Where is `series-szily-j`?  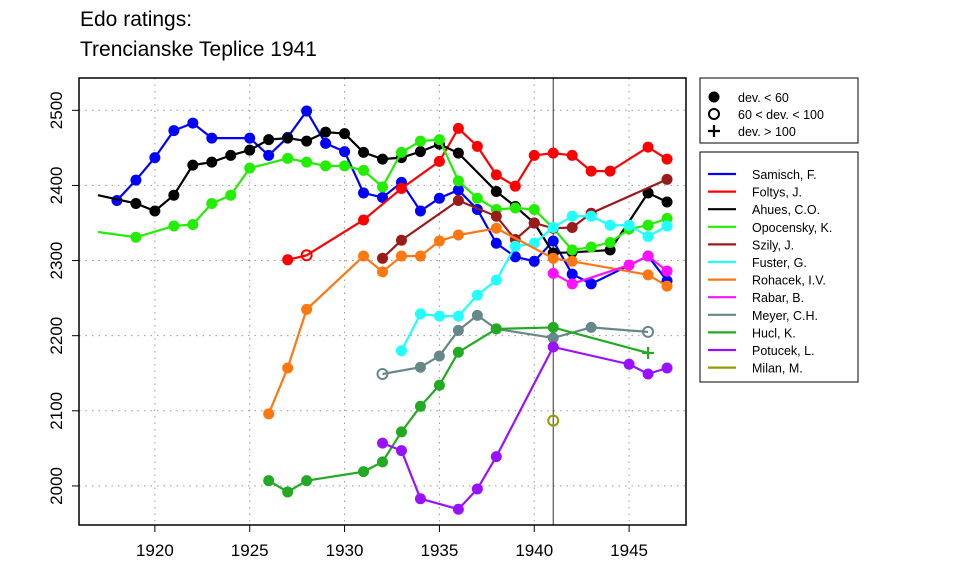
series-szily-j is located at coordinates (525, 218).